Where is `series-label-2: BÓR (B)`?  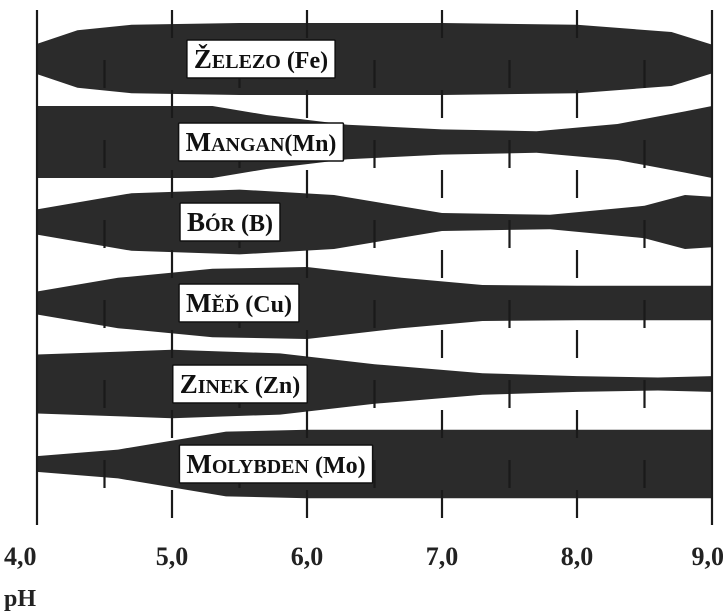 series-label-2: BÓR (B) is located at coordinates (230, 222).